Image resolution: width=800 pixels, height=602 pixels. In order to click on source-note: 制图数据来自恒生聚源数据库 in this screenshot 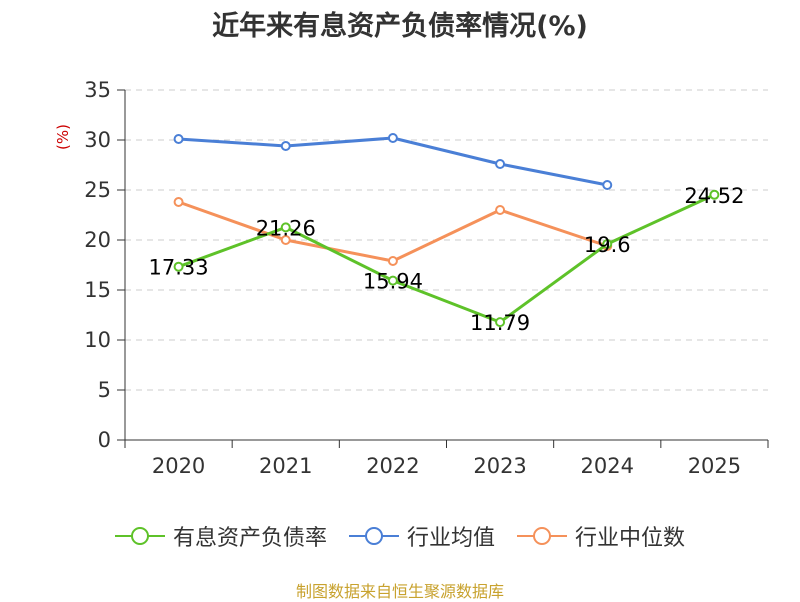, I will do `click(399, 591)`.